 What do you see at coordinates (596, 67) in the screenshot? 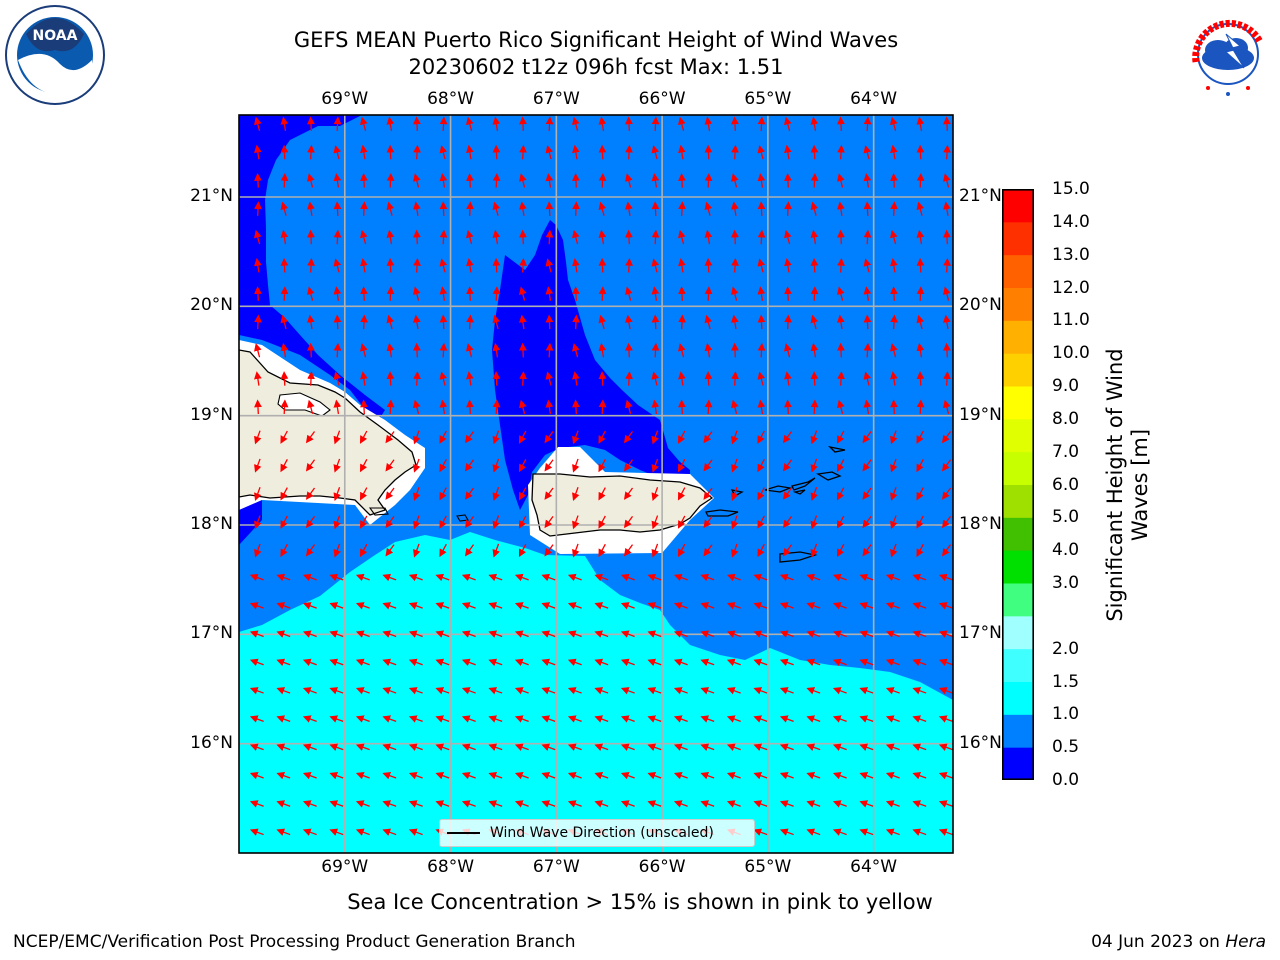
I see `chart-subtitle: 20230602 t12z 096h fcst Max: 1.51` at bounding box center [596, 67].